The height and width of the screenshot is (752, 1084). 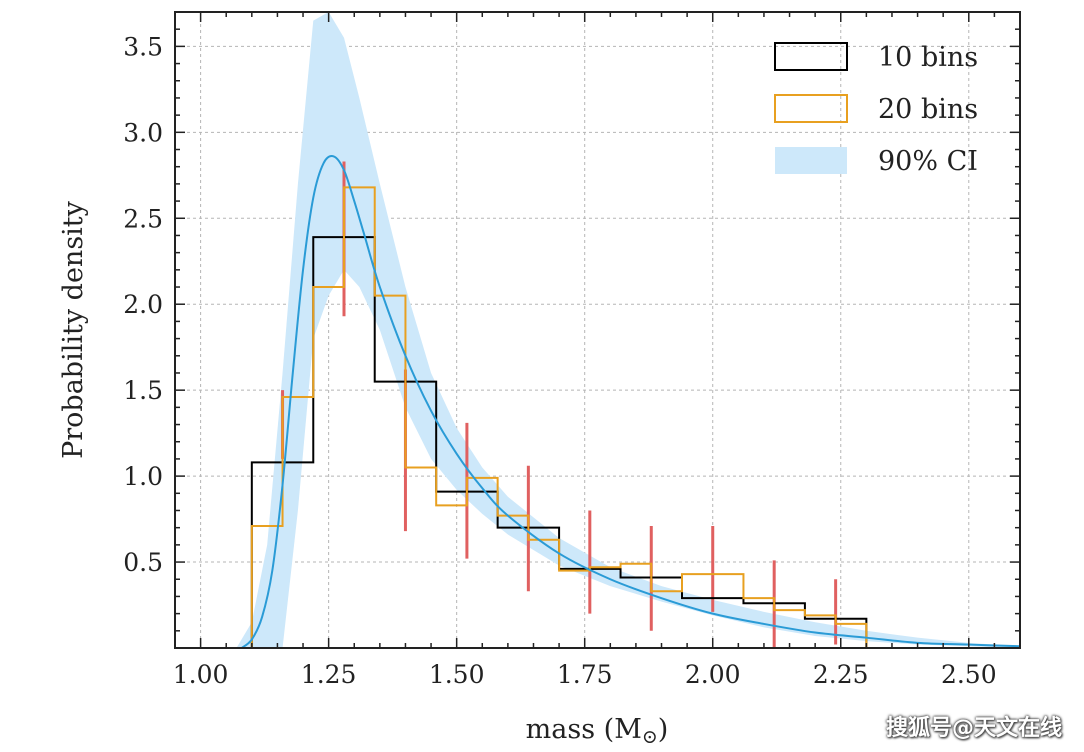 What do you see at coordinates (811, 160) in the screenshot?
I see `legend-swatch-ci` at bounding box center [811, 160].